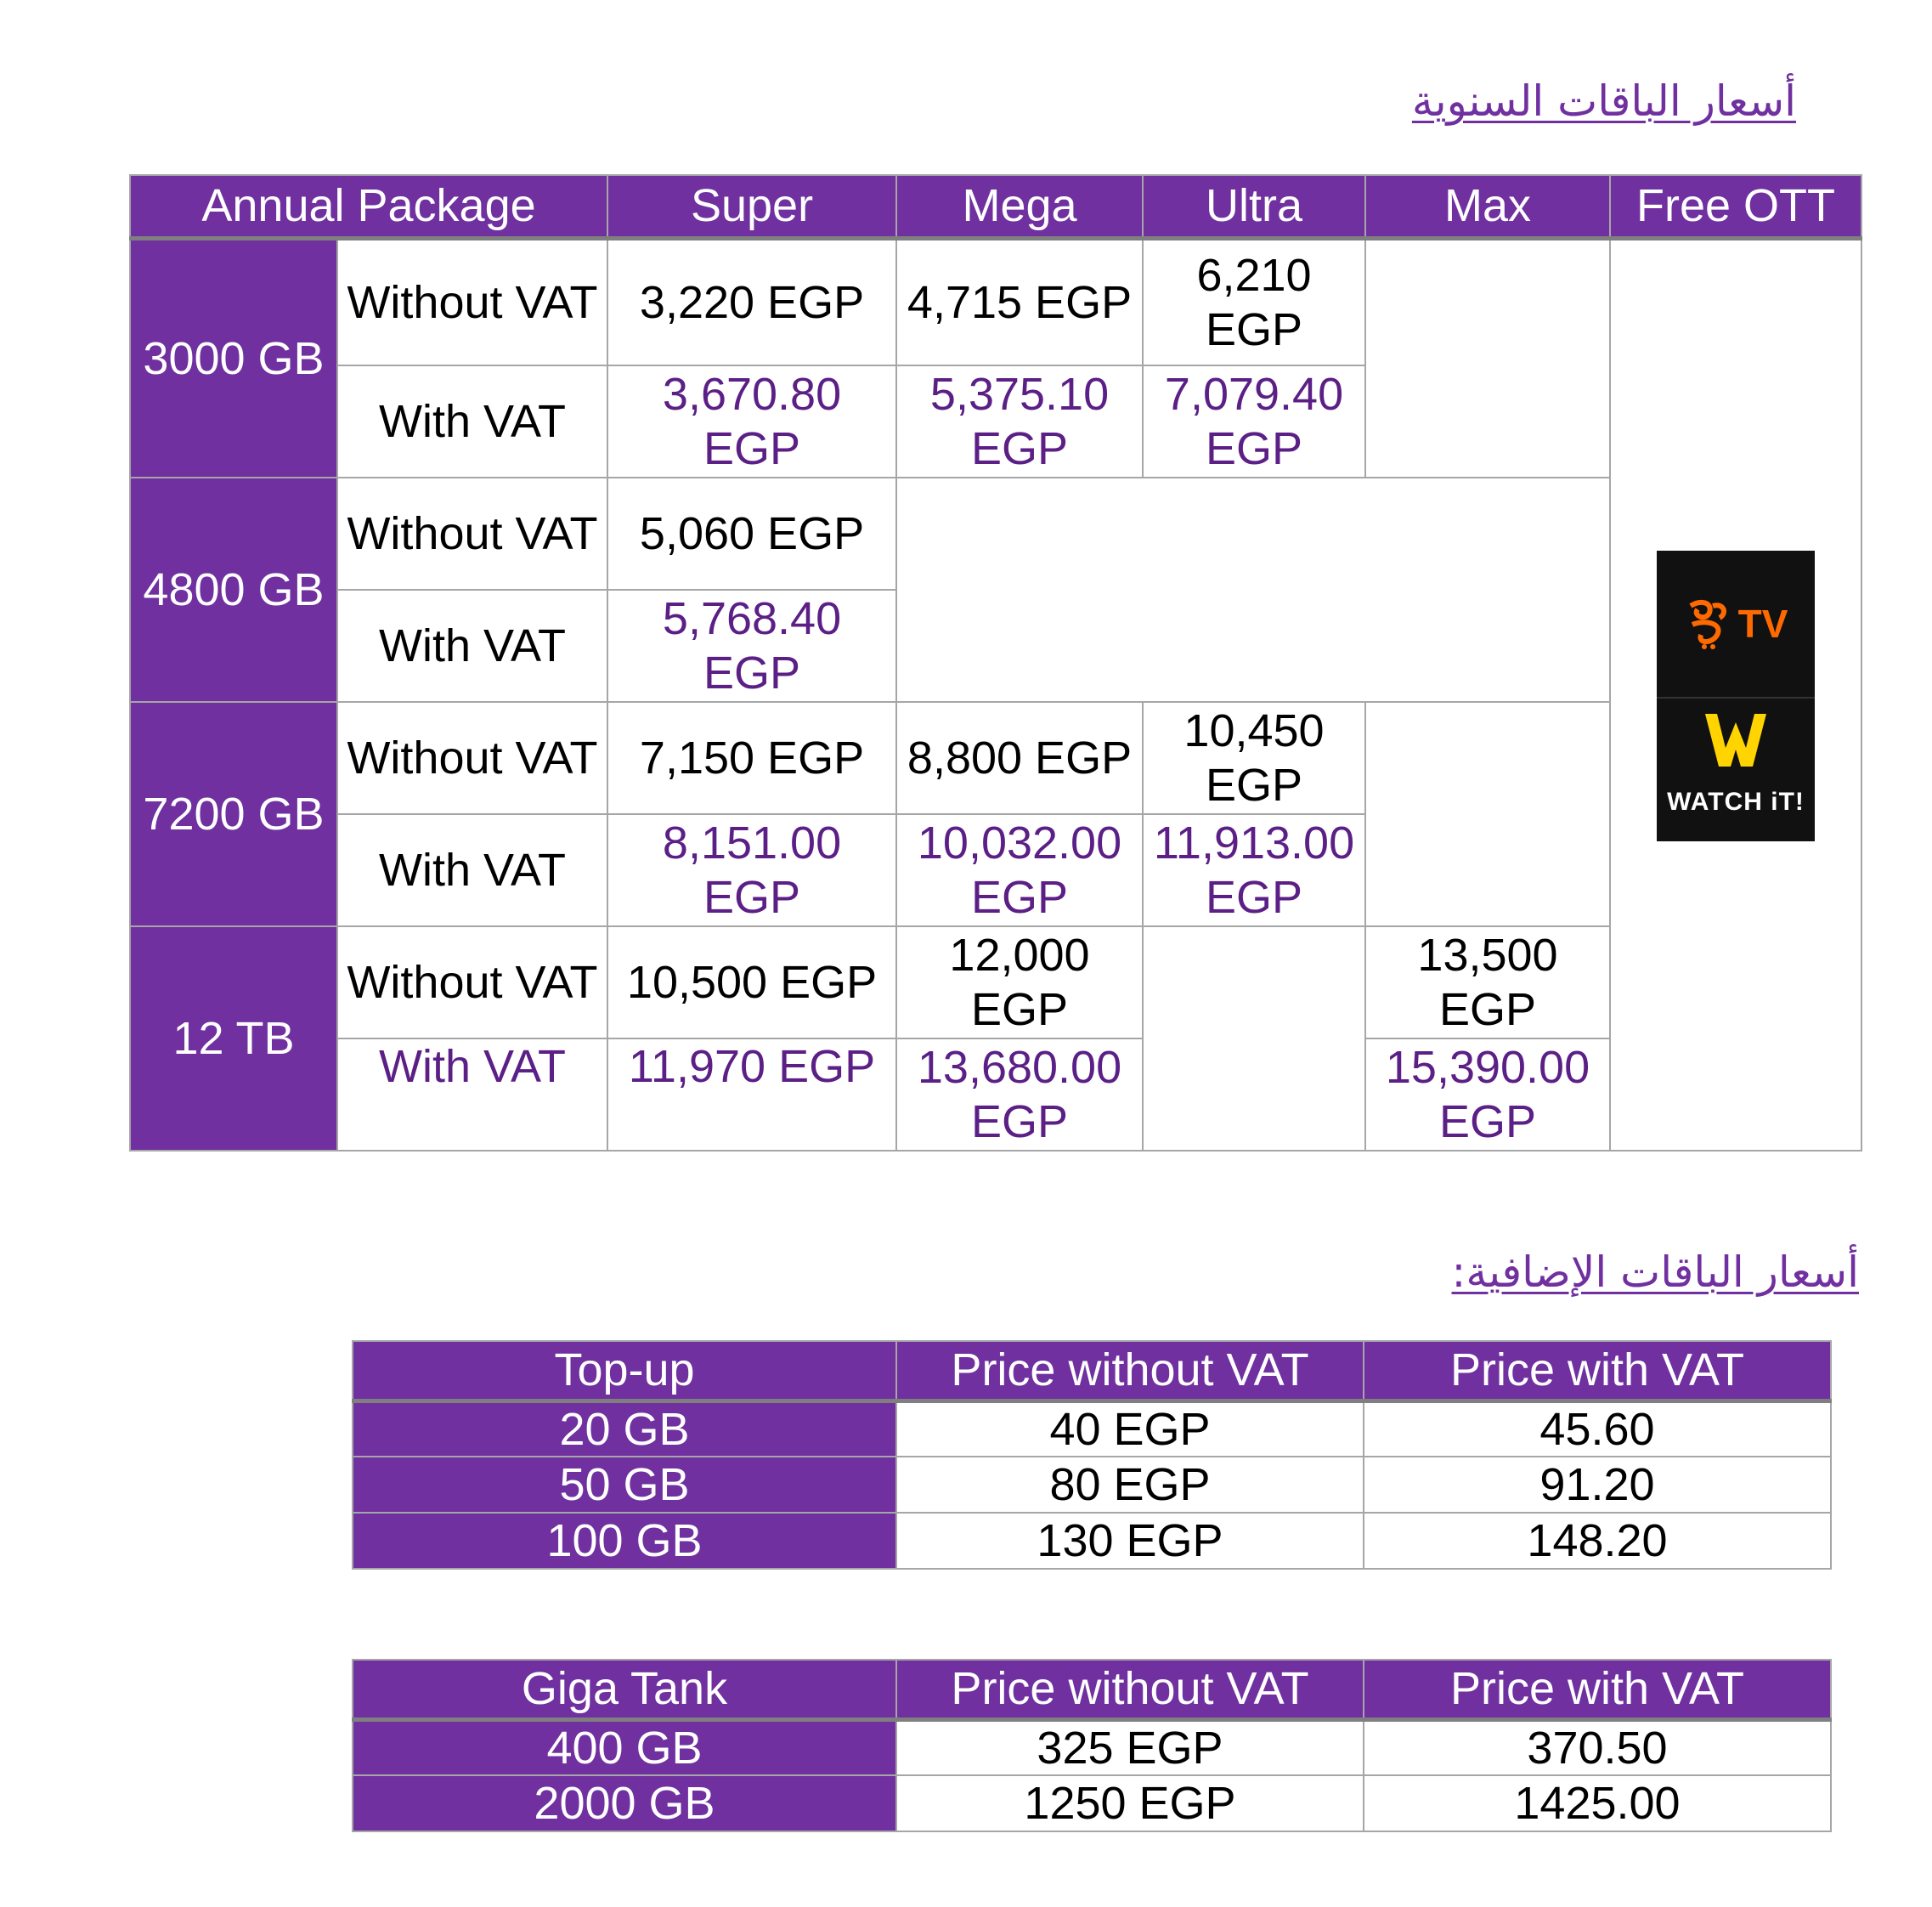  I want to click on header-max: Max, so click(1488, 207).